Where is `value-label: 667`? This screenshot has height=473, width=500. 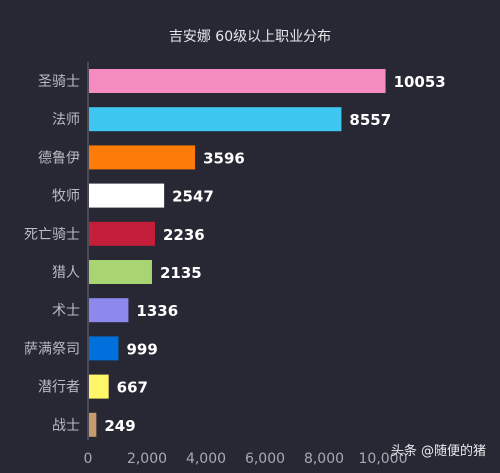
value-label: 667 is located at coordinates (132, 388).